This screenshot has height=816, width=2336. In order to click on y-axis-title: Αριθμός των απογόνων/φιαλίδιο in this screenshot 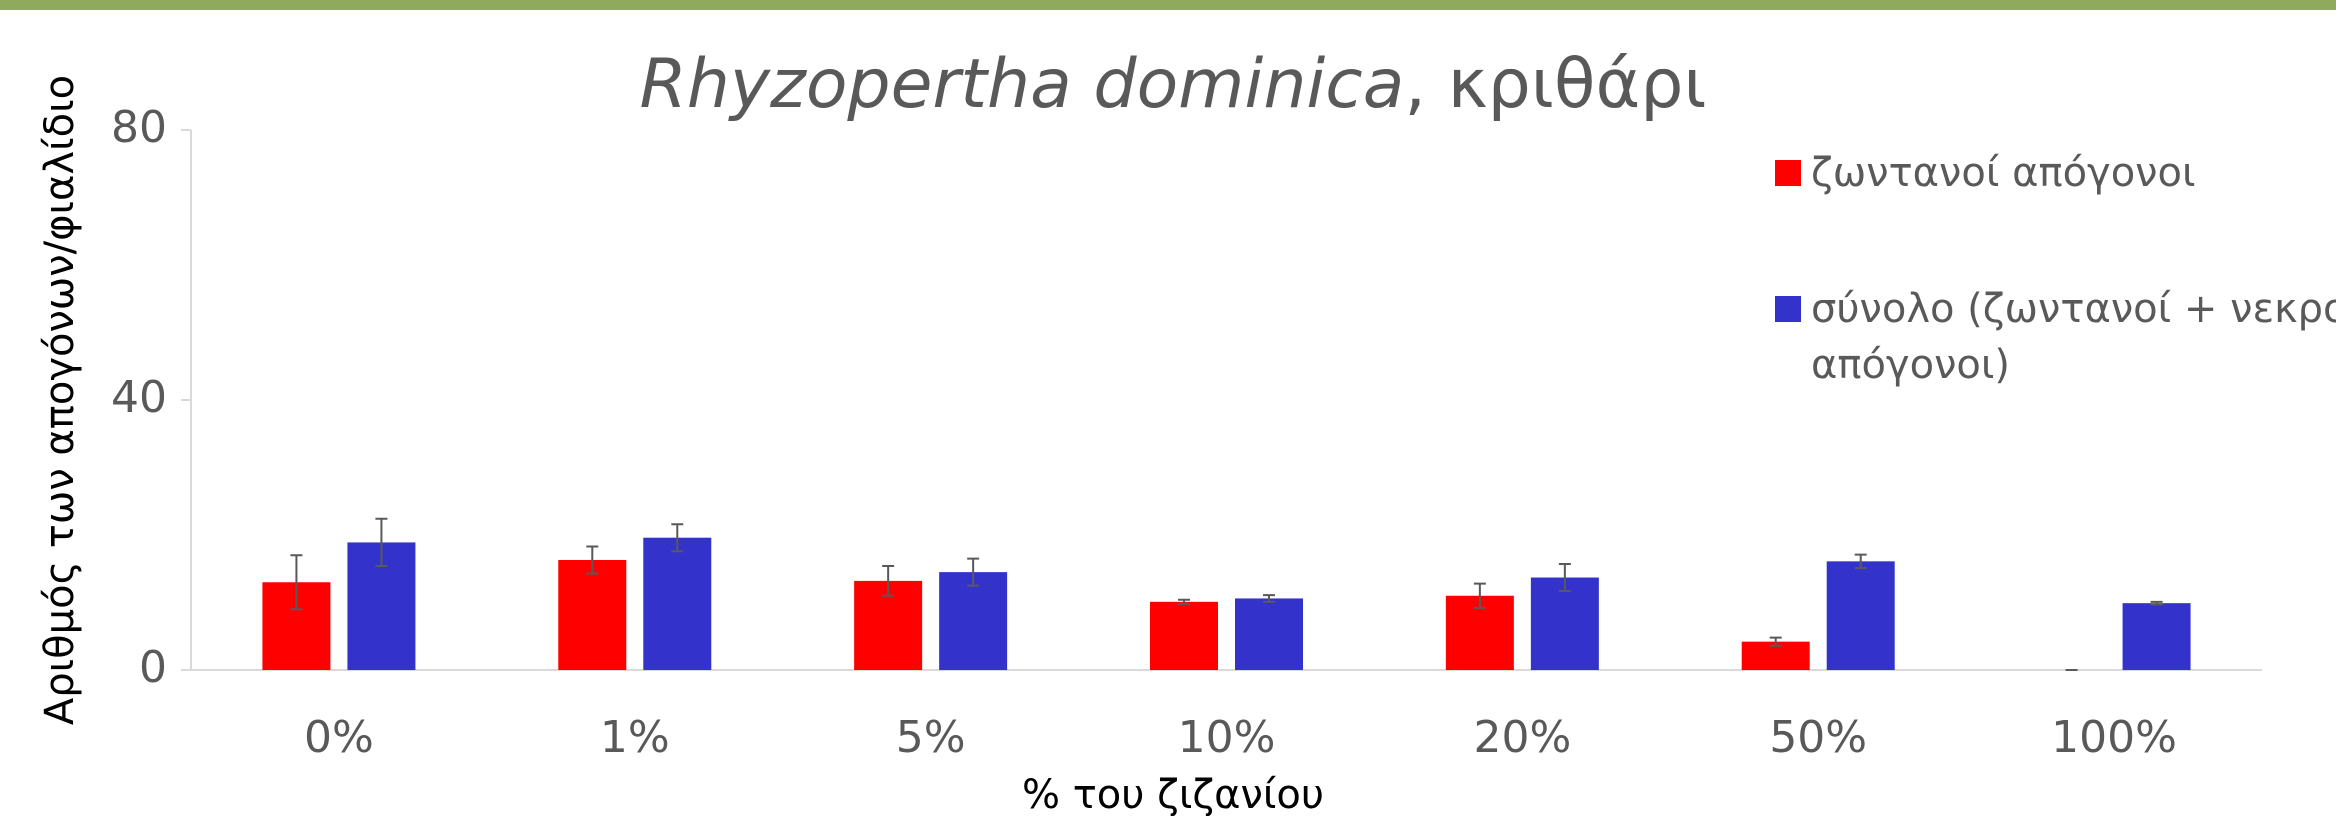, I will do `click(60, 400)`.